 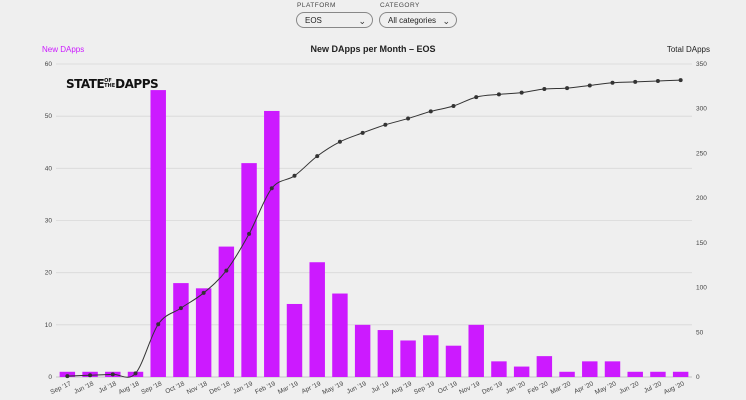 I want to click on y2-tick-label: 350, so click(x=701, y=64).